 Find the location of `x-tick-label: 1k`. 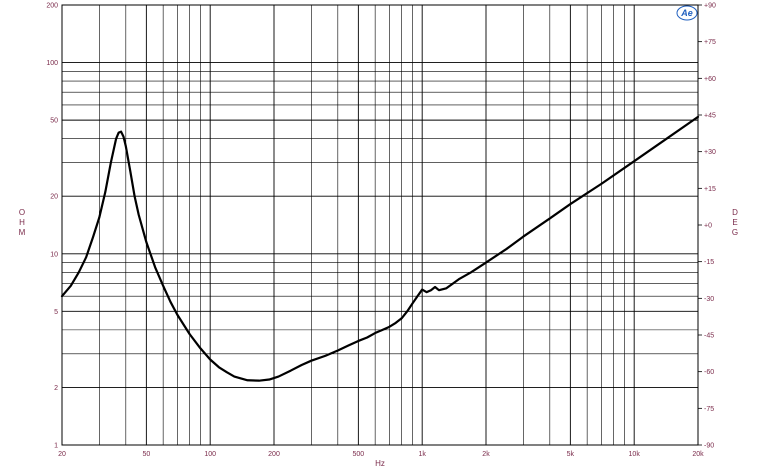

x-tick-label: 1k is located at coordinates (422, 454).